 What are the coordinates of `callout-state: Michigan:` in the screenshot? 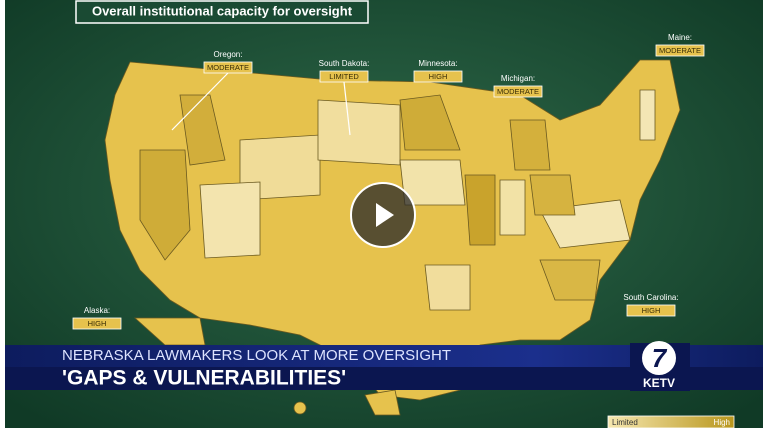 It's located at (518, 78).